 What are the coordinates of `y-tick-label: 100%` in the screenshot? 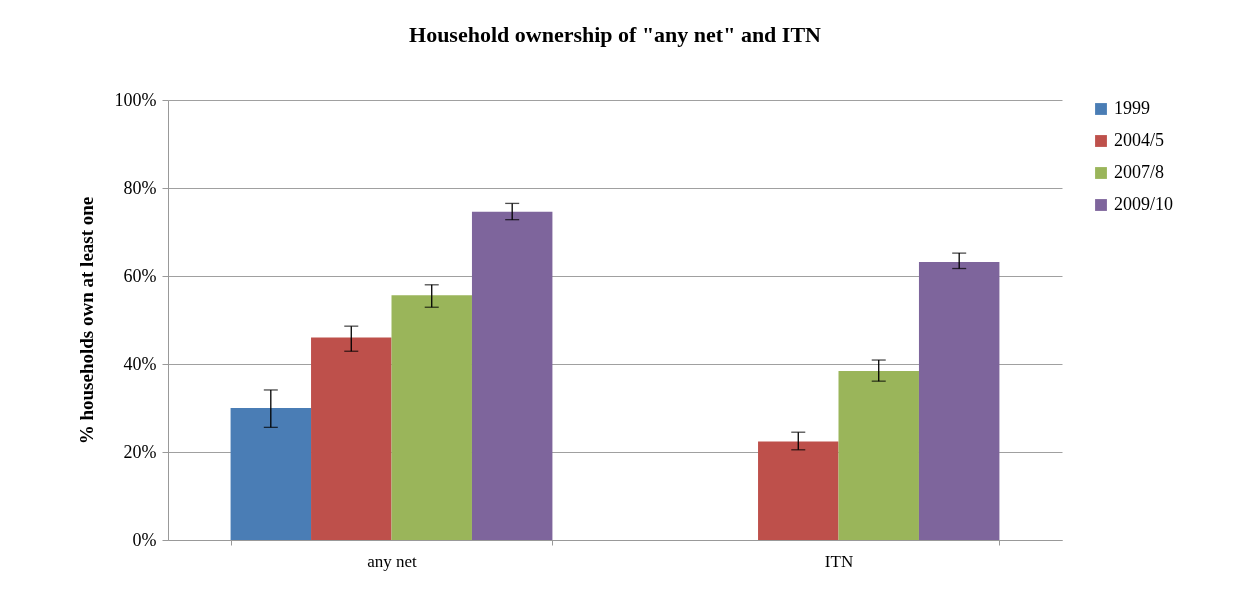 It's located at (135, 99).